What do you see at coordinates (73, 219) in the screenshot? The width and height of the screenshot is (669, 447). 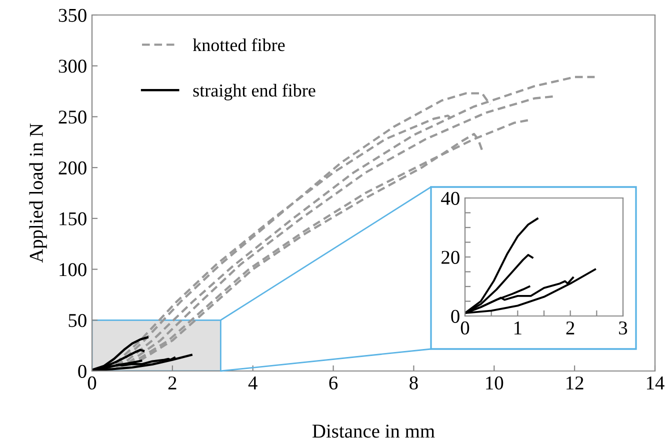 I see `y-tick-label: 150` at bounding box center [73, 219].